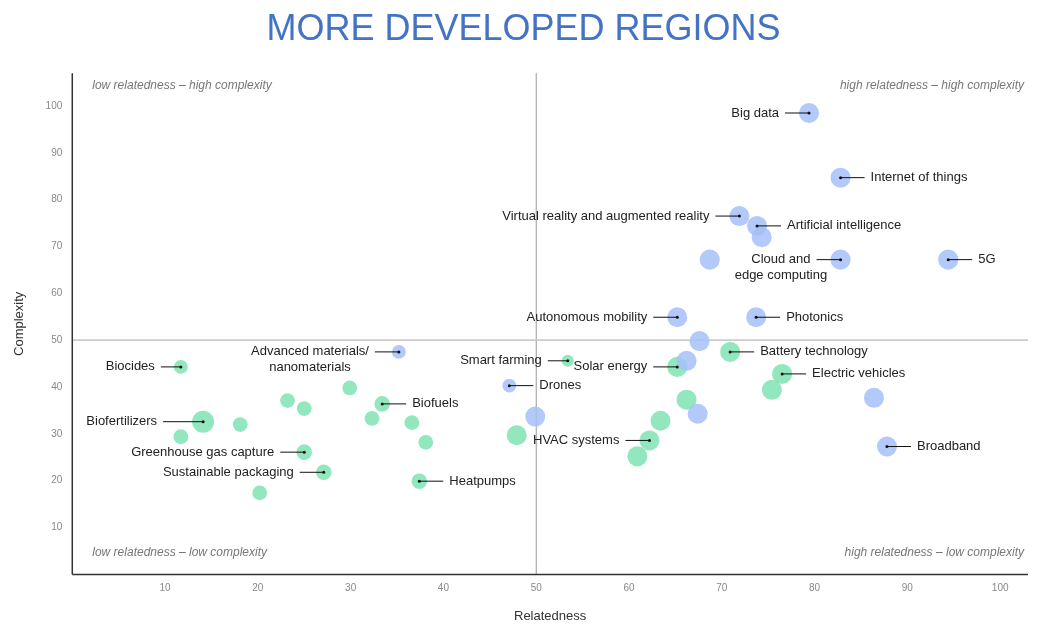 This screenshot has height=632, width=1039. I want to click on annotation: Advanced materials/ nanomaterials, so click(310, 359).